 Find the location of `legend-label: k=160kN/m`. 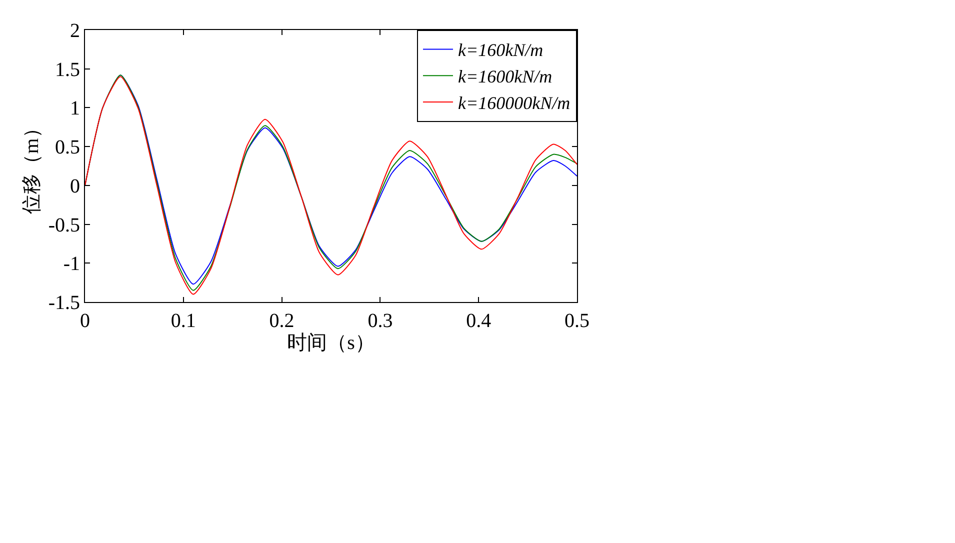

legend-label: k=160kN/m is located at coordinates (501, 50).